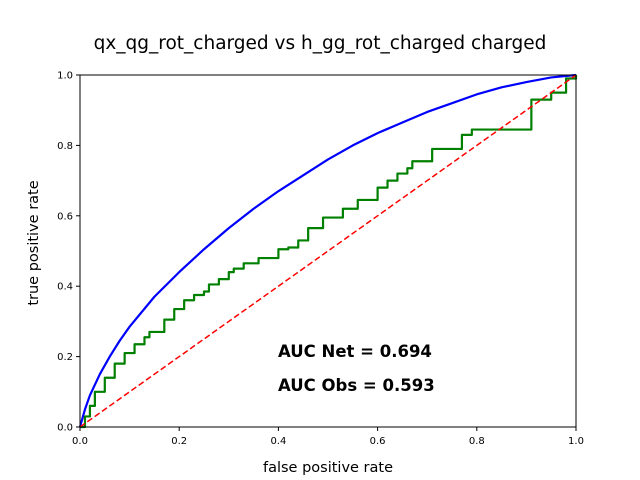 The image size is (640, 480). I want to click on y-tick-label: 0.8, so click(65, 146).